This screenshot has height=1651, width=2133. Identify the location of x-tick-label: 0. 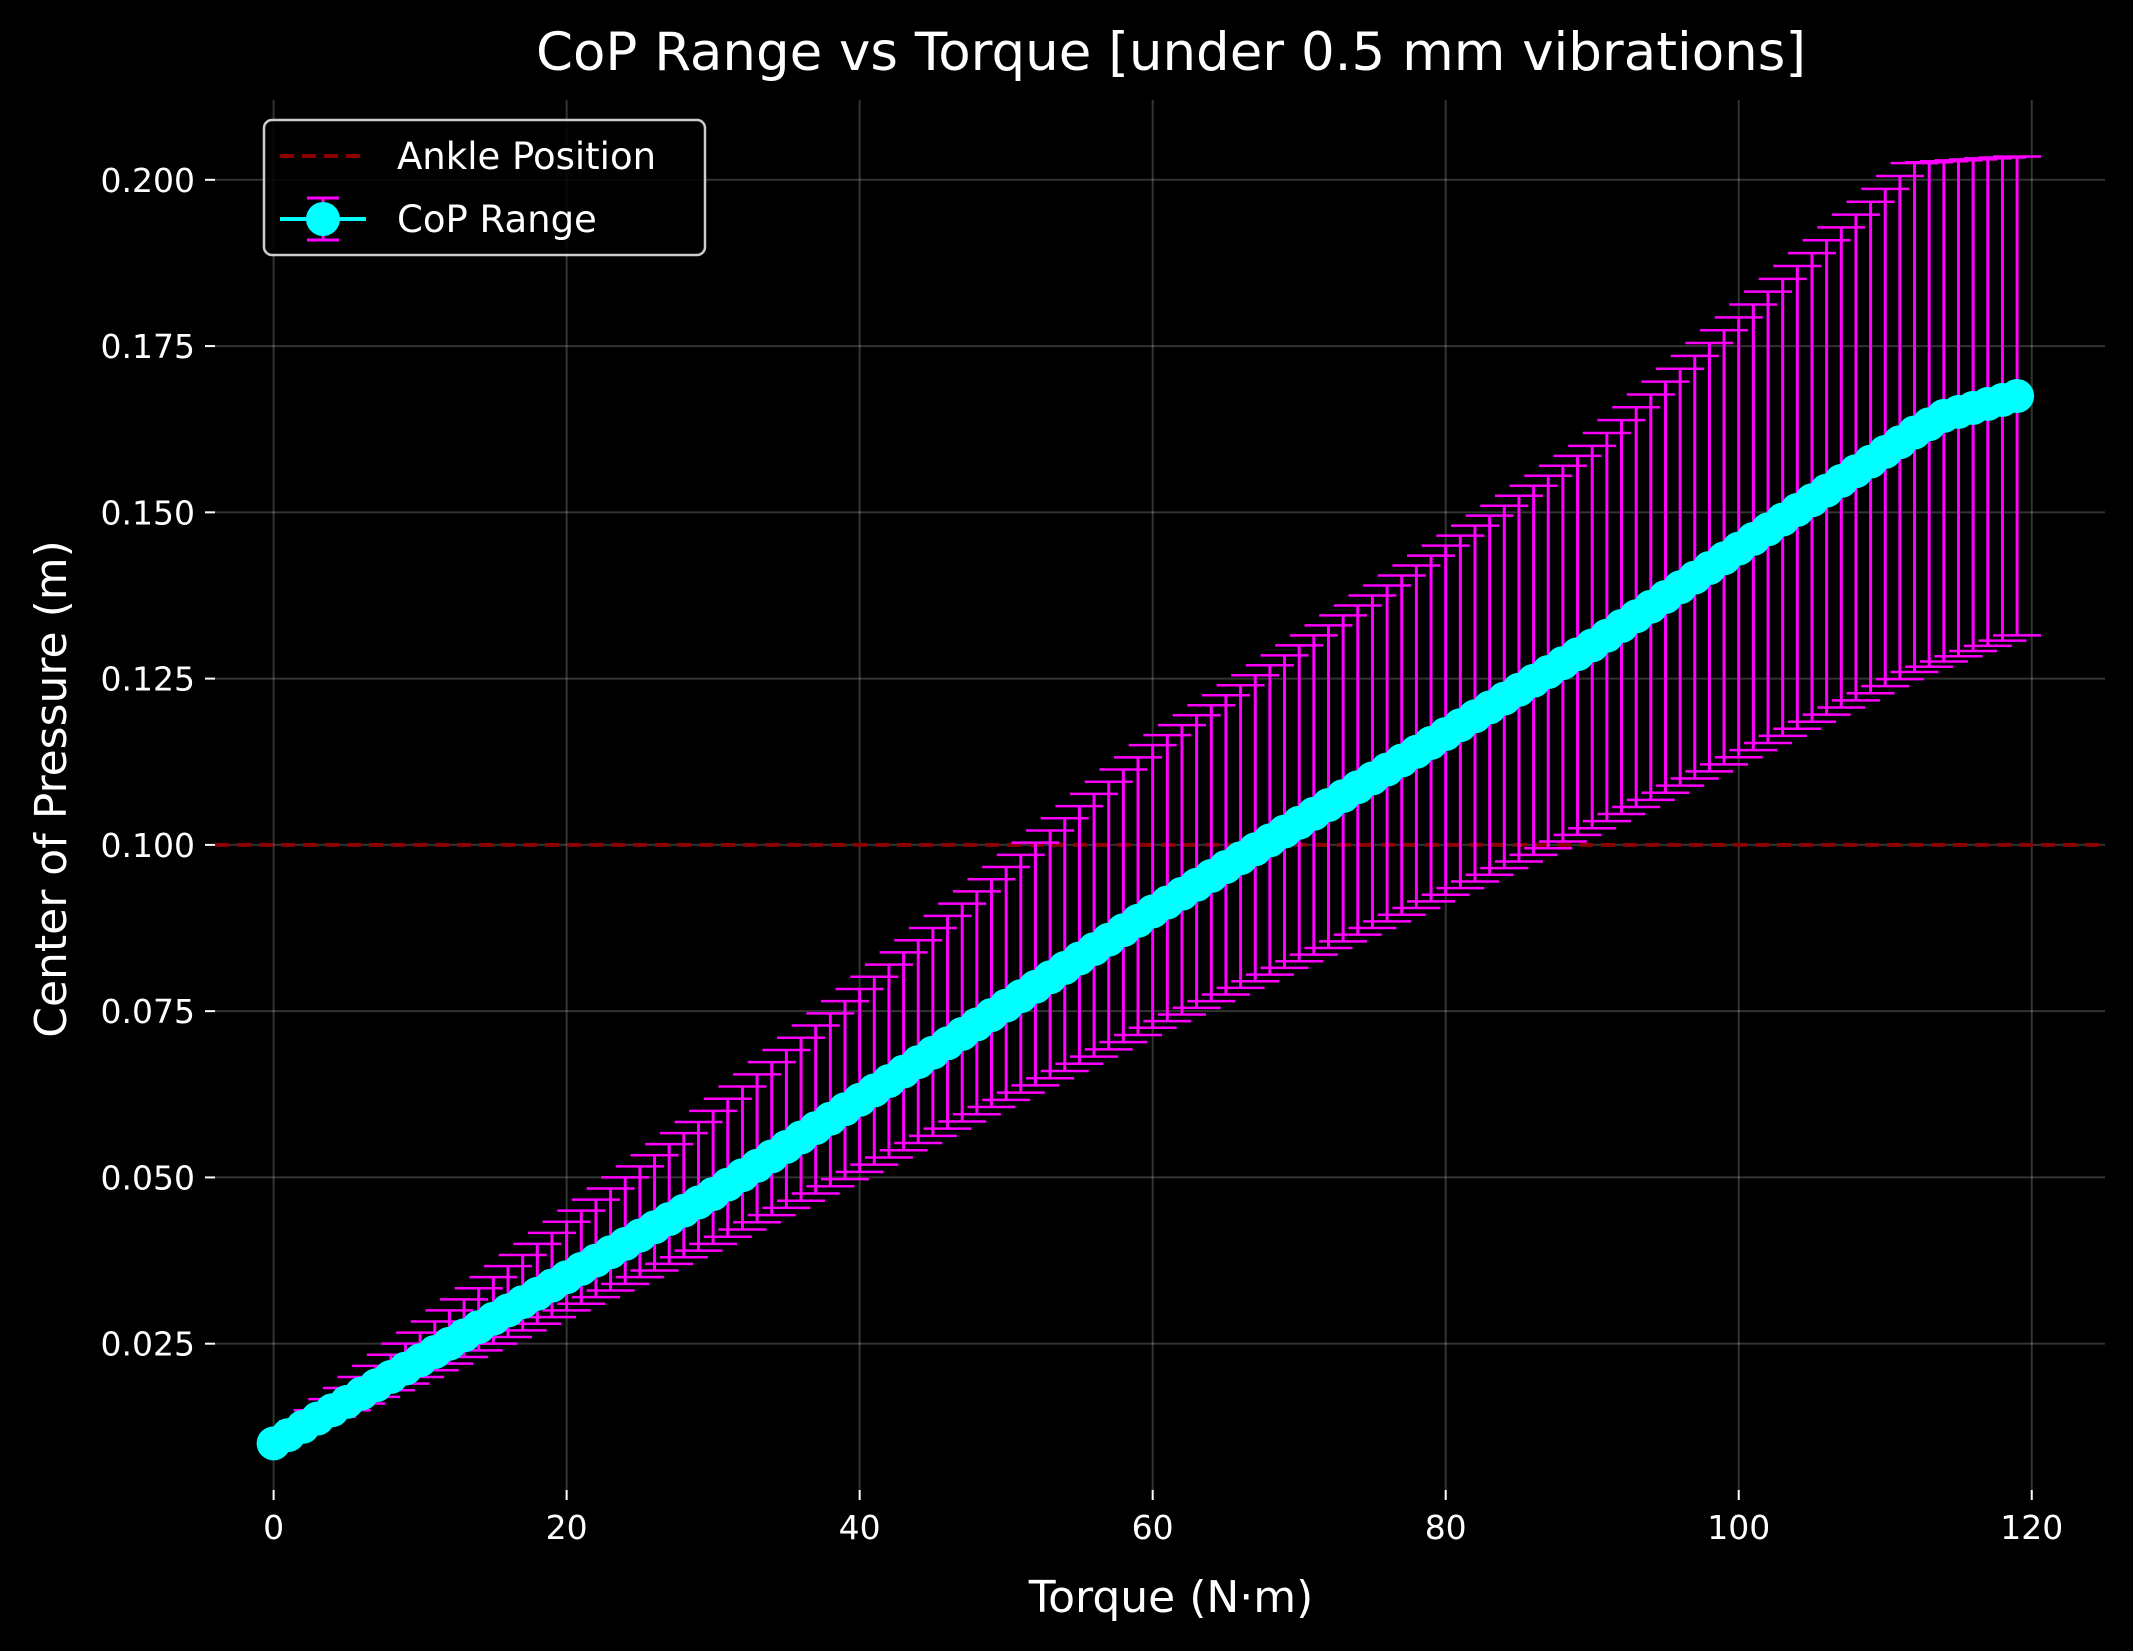
(273, 1527).